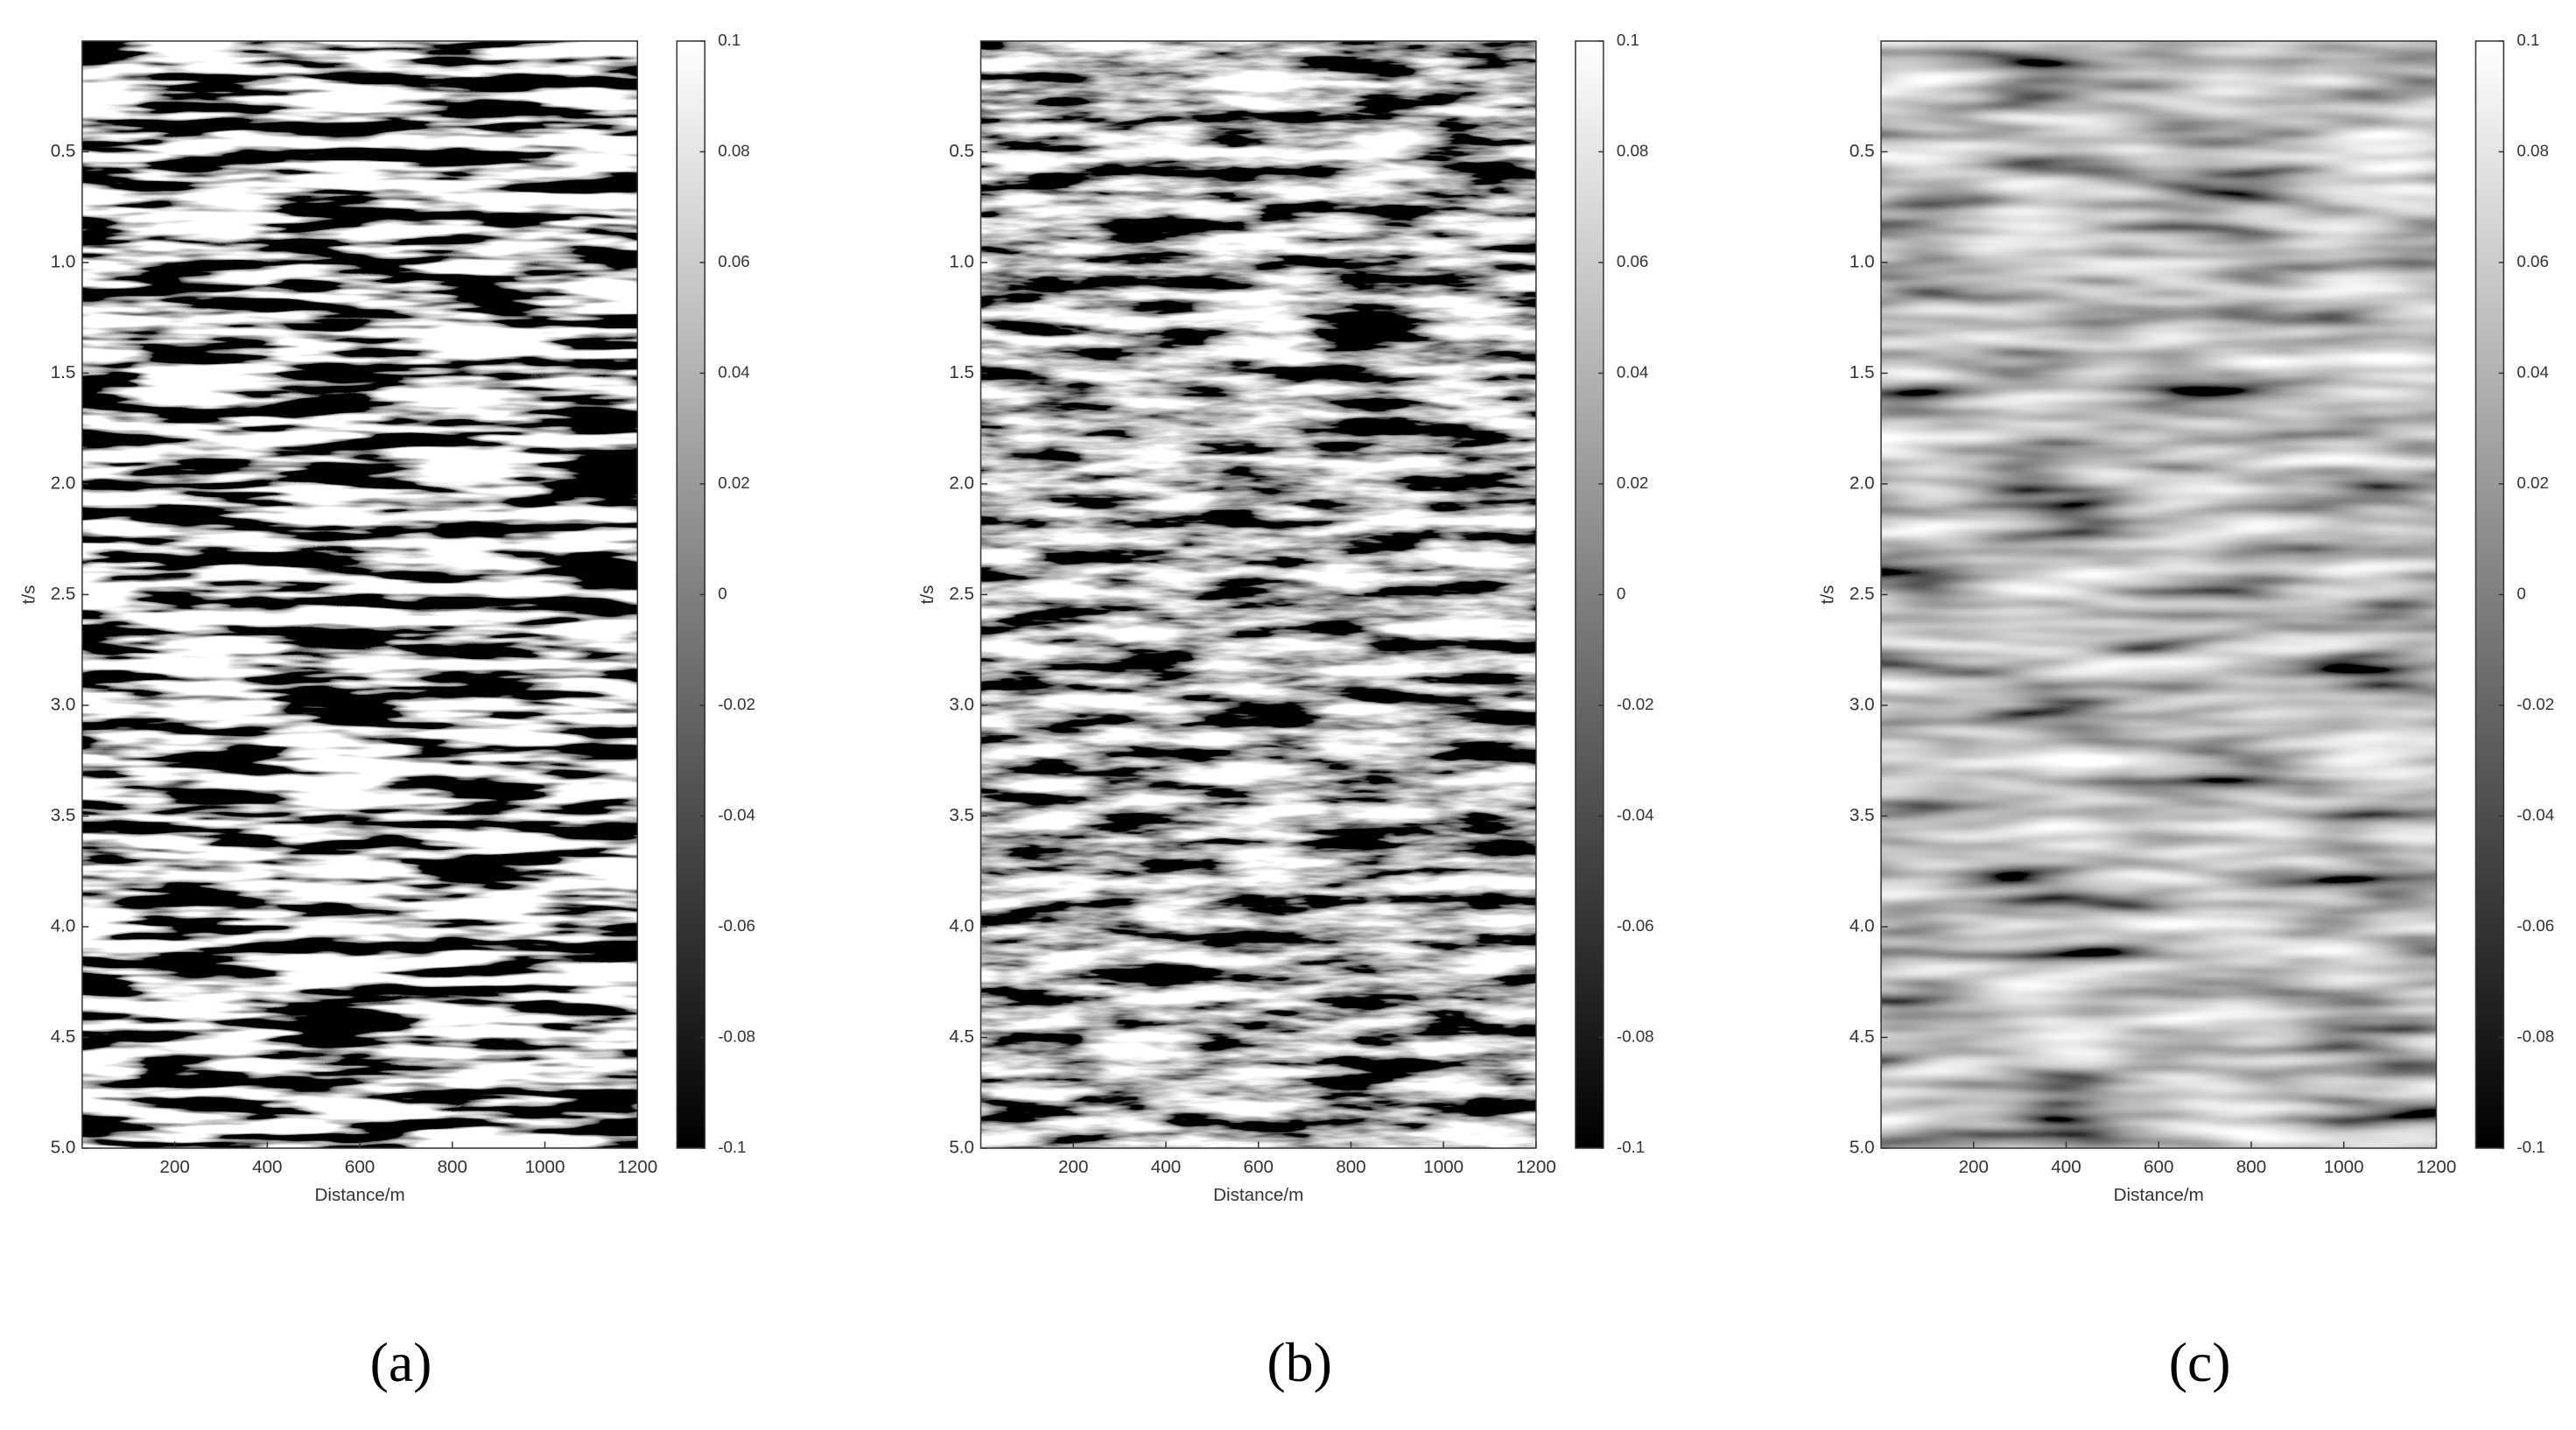 The image size is (2576, 1430). What do you see at coordinates (401, 1362) in the screenshot?
I see `panel-label: (a)` at bounding box center [401, 1362].